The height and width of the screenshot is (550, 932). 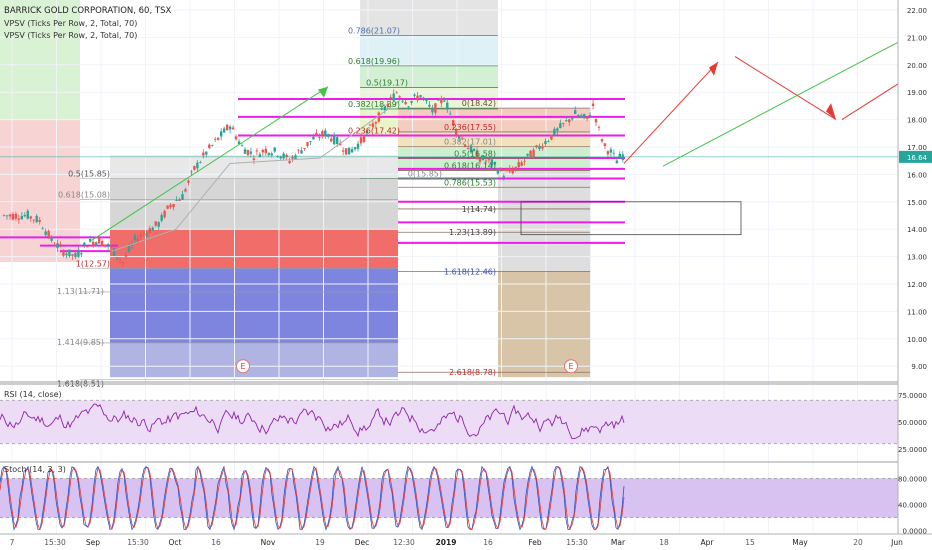 What do you see at coordinates (917, 203) in the screenshot?
I see `y-tick-label: 15.00` at bounding box center [917, 203].